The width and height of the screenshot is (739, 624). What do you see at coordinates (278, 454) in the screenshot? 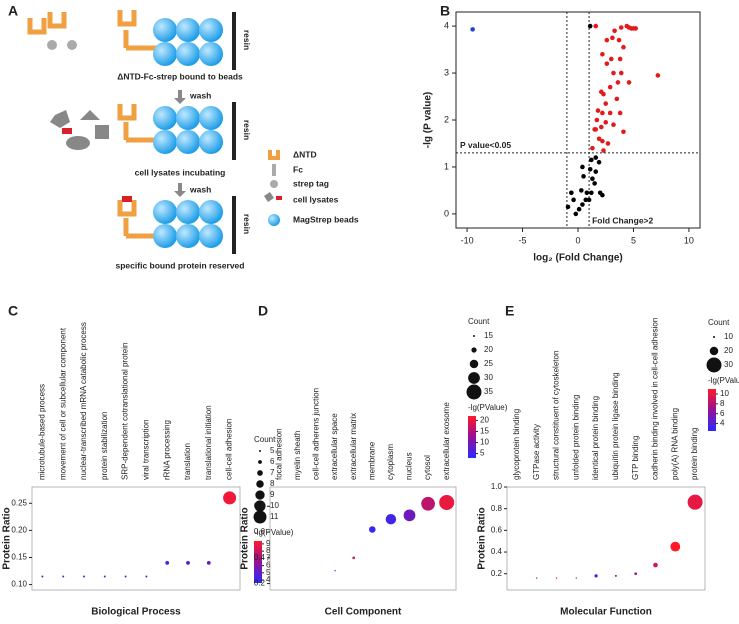
I see `category-label: focal adhesion` at bounding box center [278, 454].